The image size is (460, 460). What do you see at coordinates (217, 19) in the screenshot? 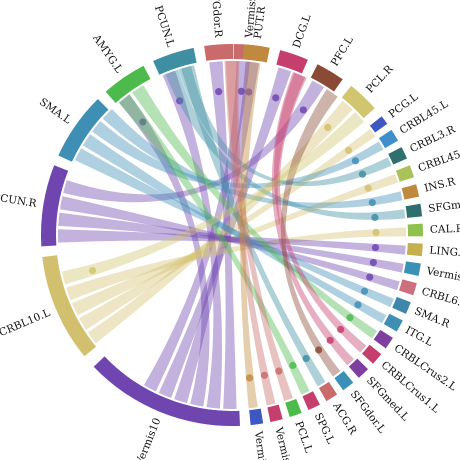
I see `segment-label-sfgdor_r: SFGdor.R` at bounding box center [217, 19].